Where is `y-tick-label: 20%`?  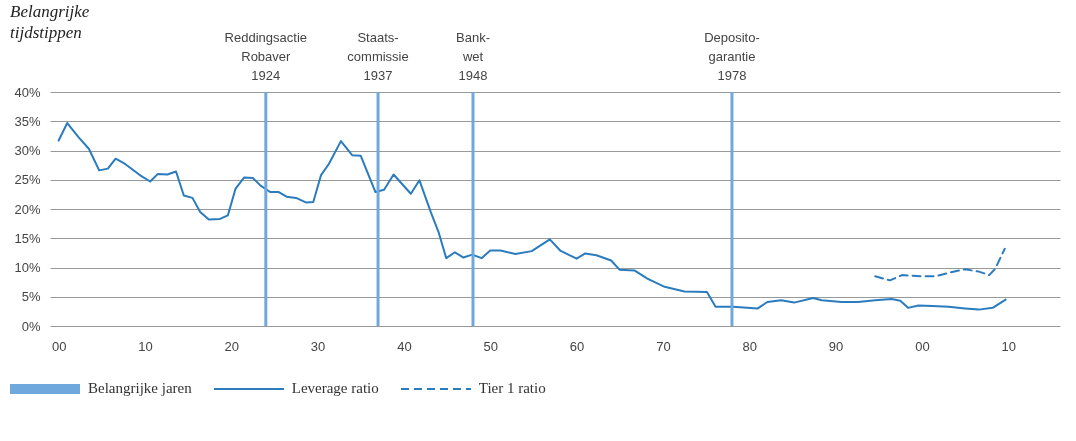
y-tick-label: 20% is located at coordinates (27, 209).